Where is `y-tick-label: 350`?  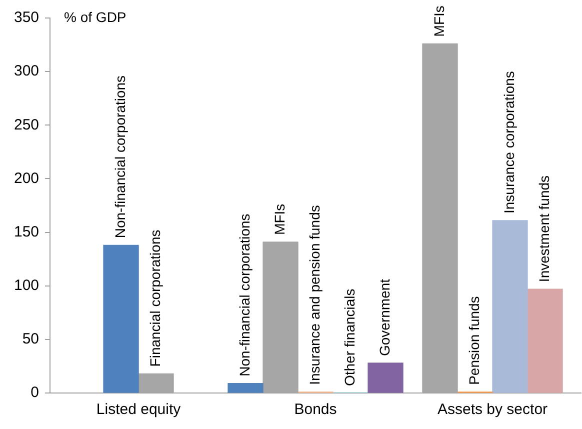 y-tick-label: 350 is located at coordinates (27, 17).